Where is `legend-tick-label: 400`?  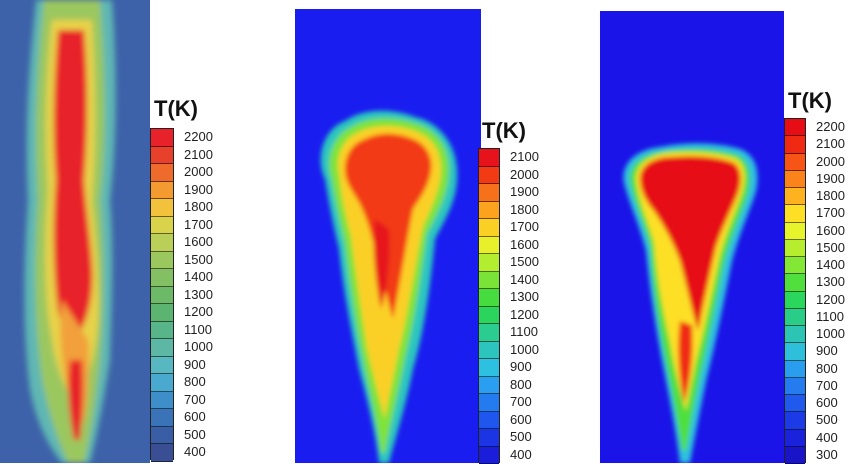 legend-tick-label: 400 is located at coordinates (827, 437).